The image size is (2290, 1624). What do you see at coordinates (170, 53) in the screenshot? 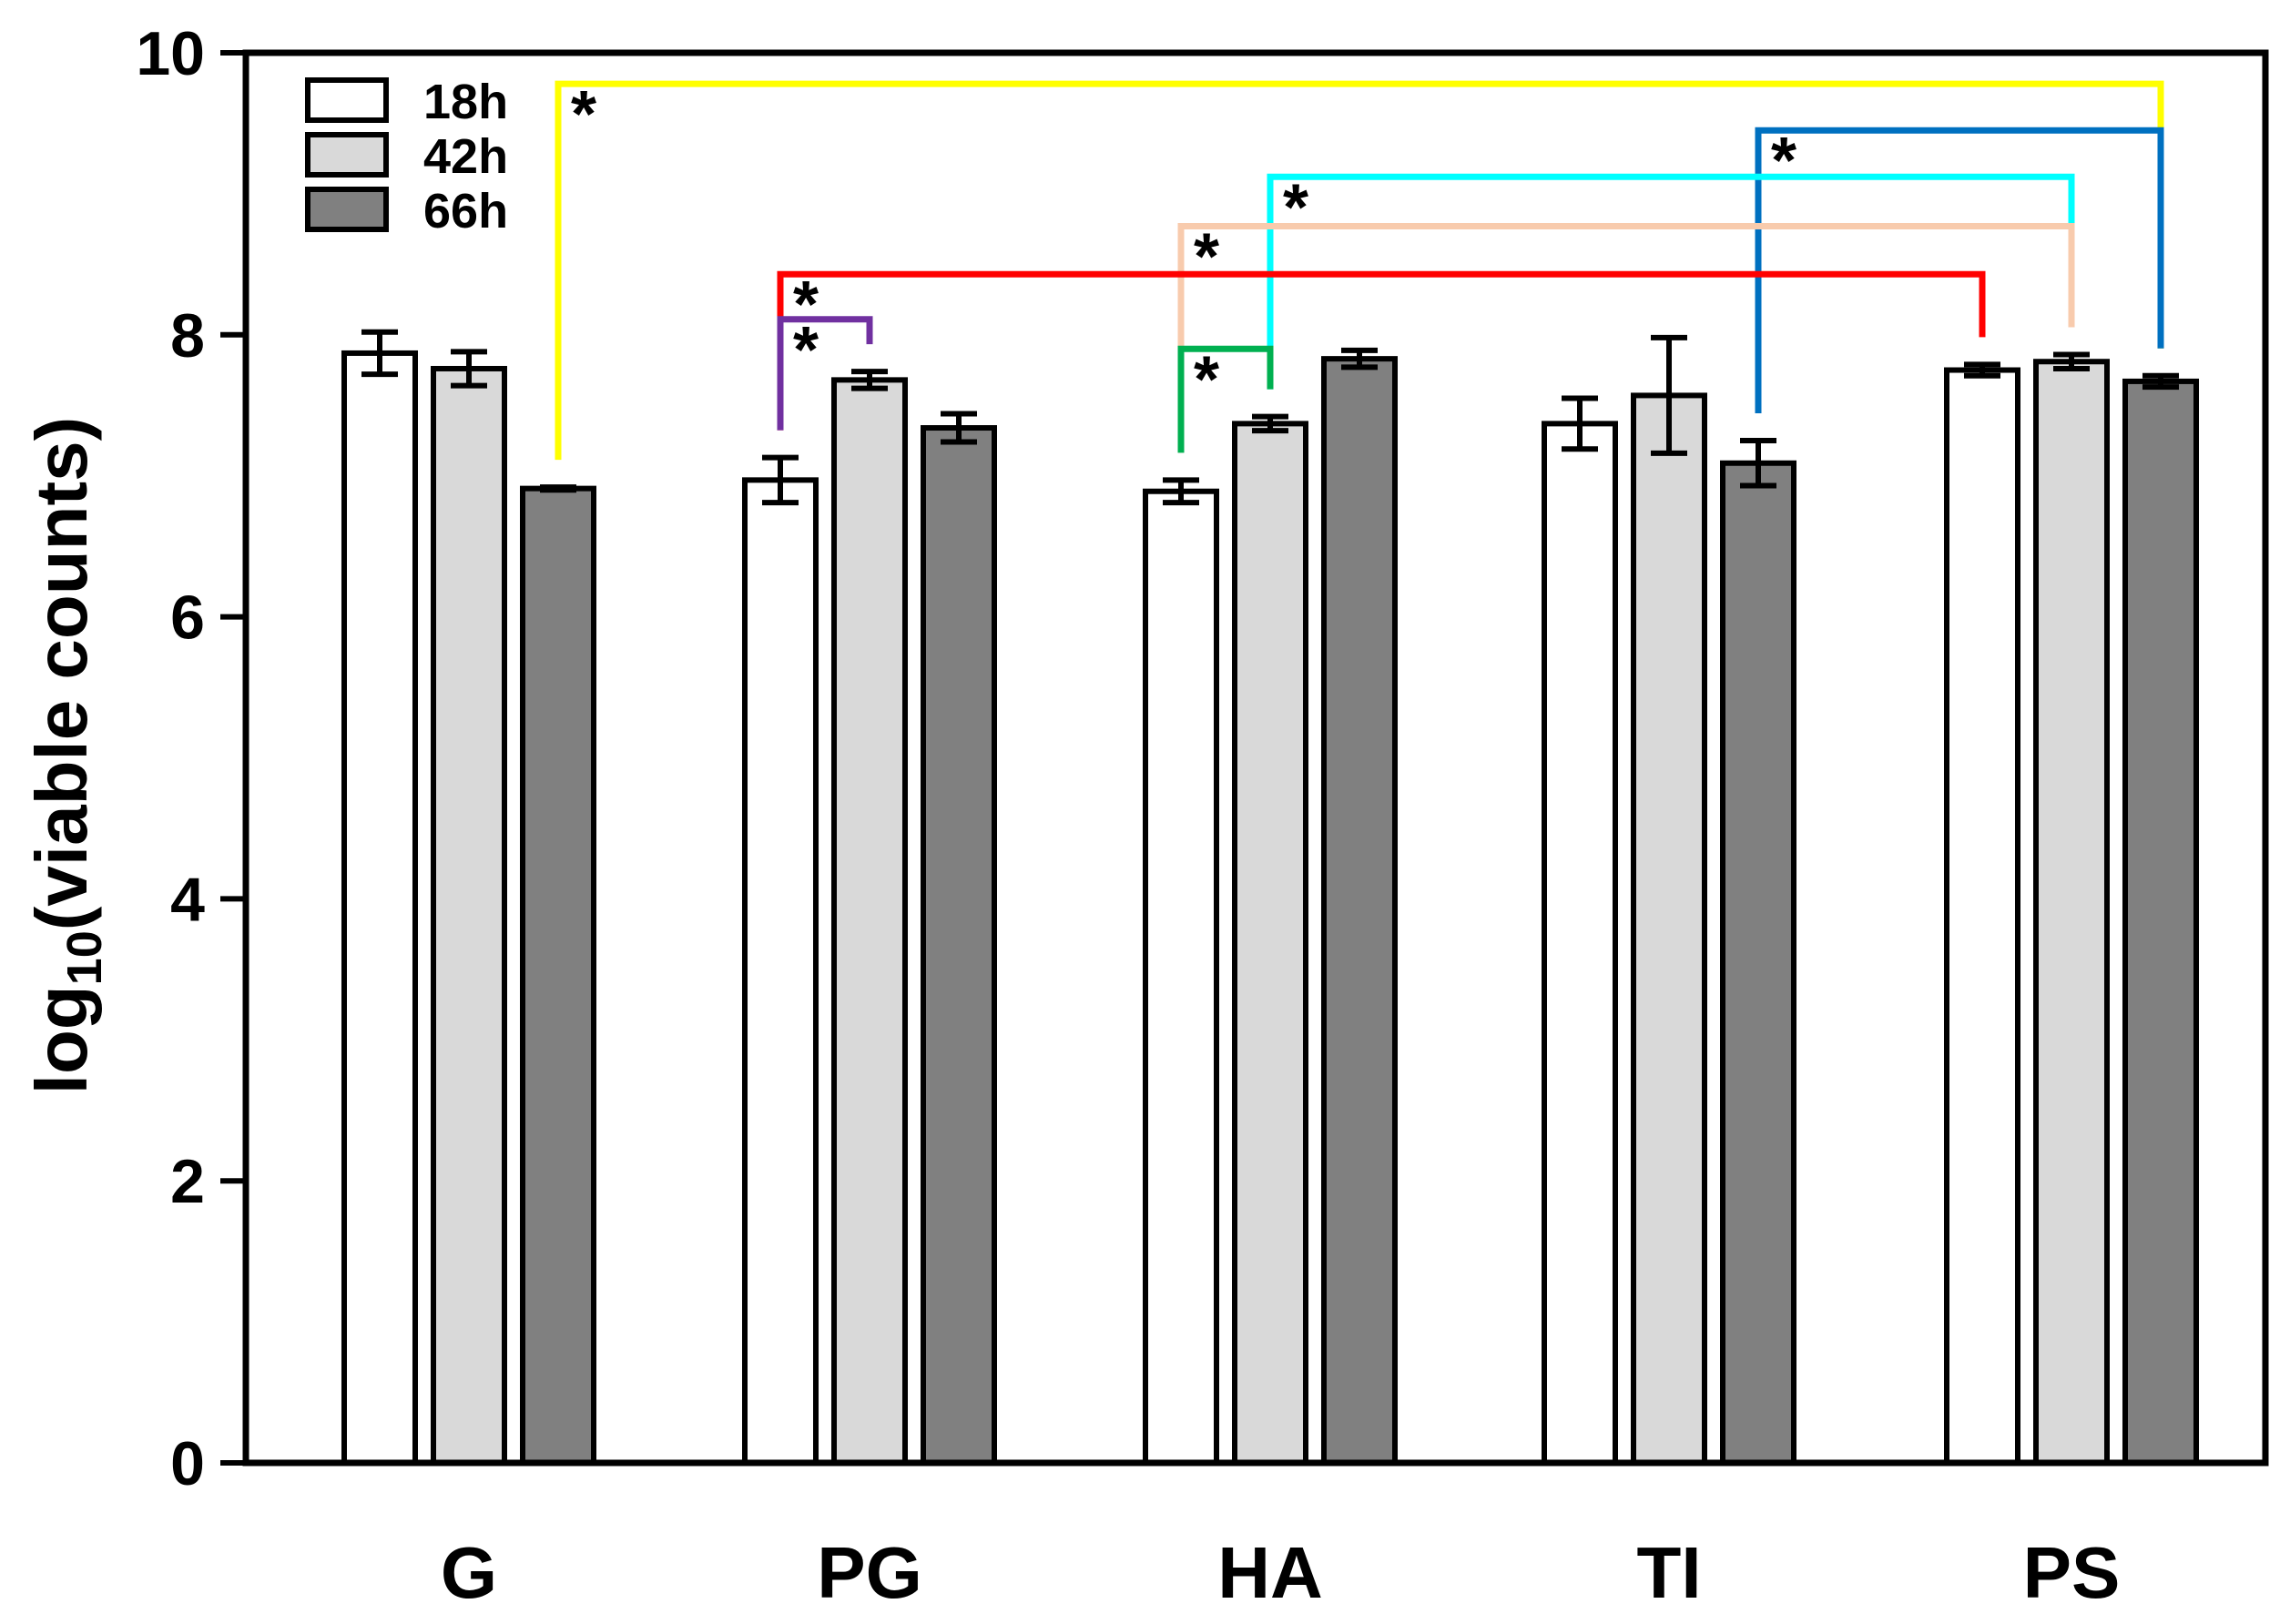
I see `y-tick-label: 10` at bounding box center [170, 53].